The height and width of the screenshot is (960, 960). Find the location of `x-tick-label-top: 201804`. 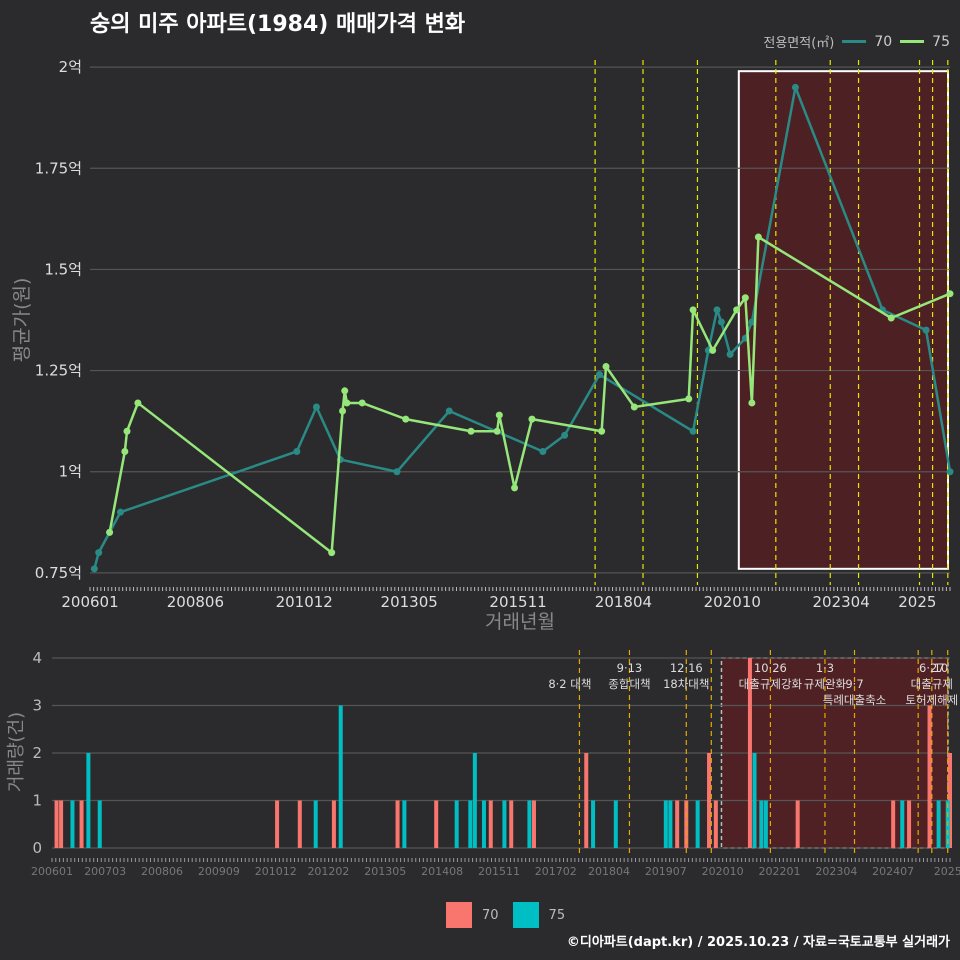

x-tick-label-top: 201804 is located at coordinates (623, 602).